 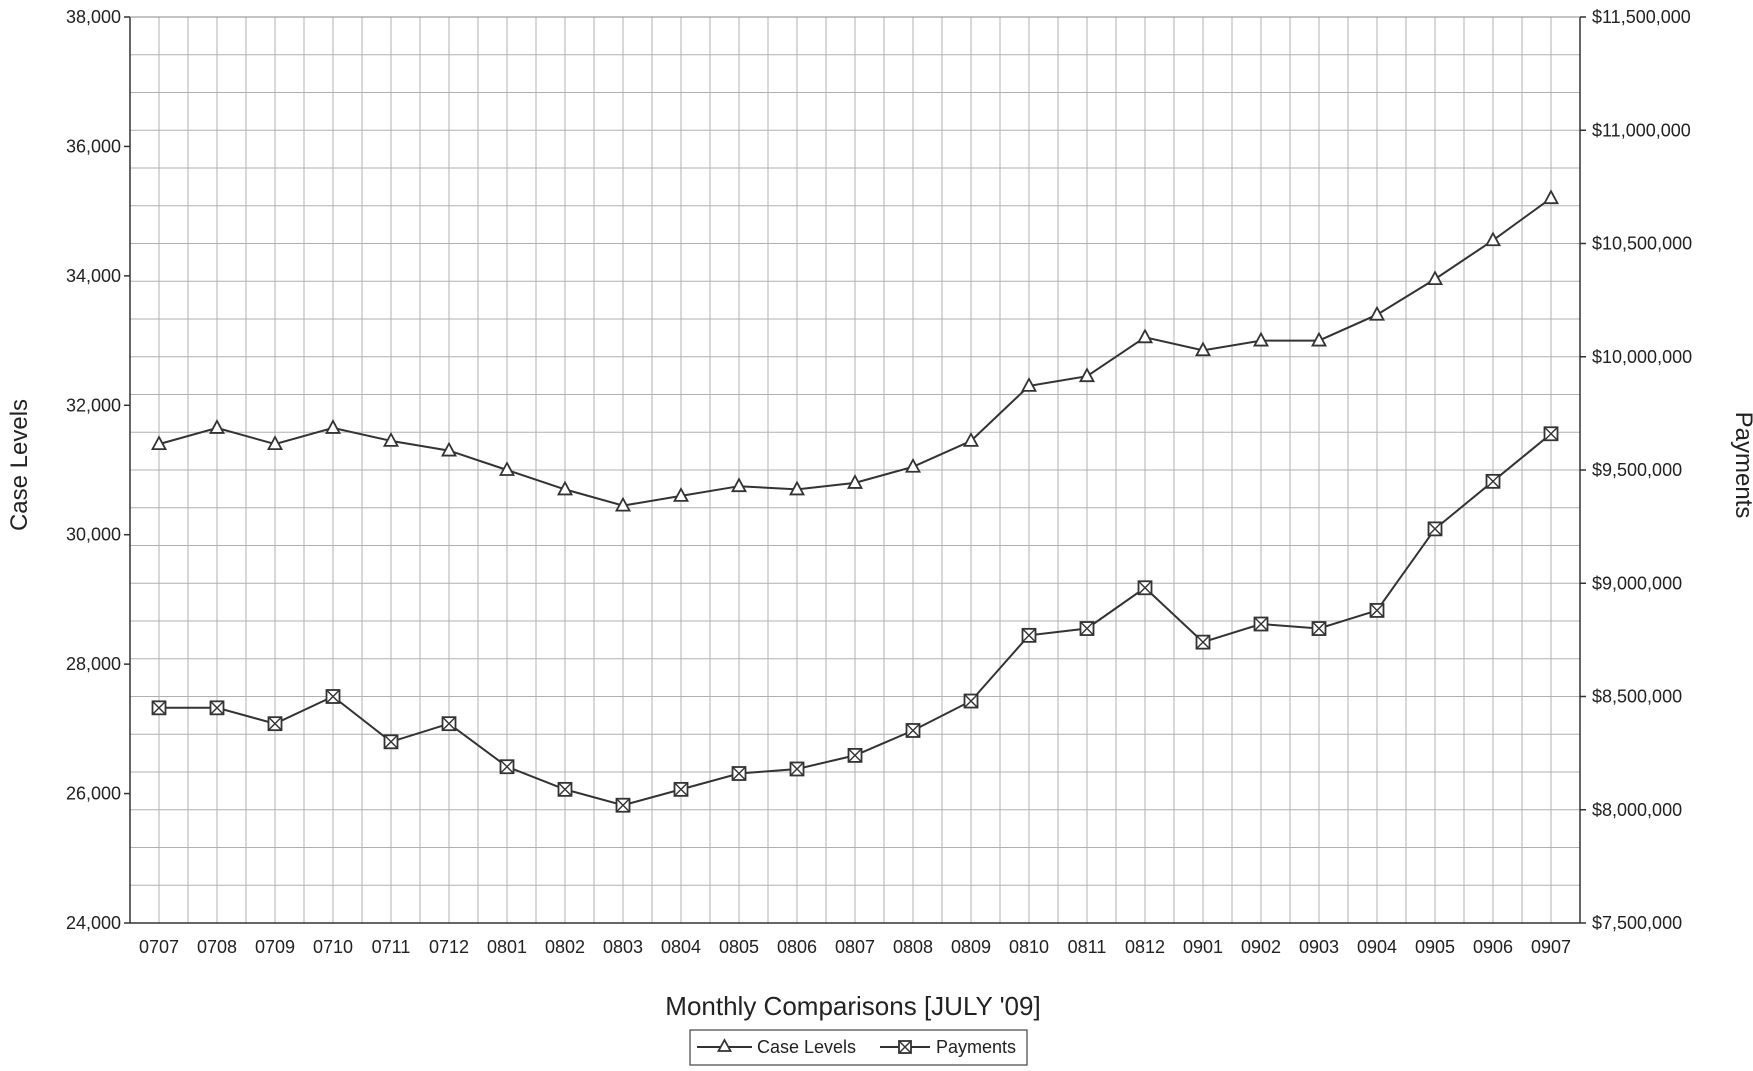 What do you see at coordinates (1642, 244) in the screenshot?
I see `y2-tick-label: $10,500,000` at bounding box center [1642, 244].